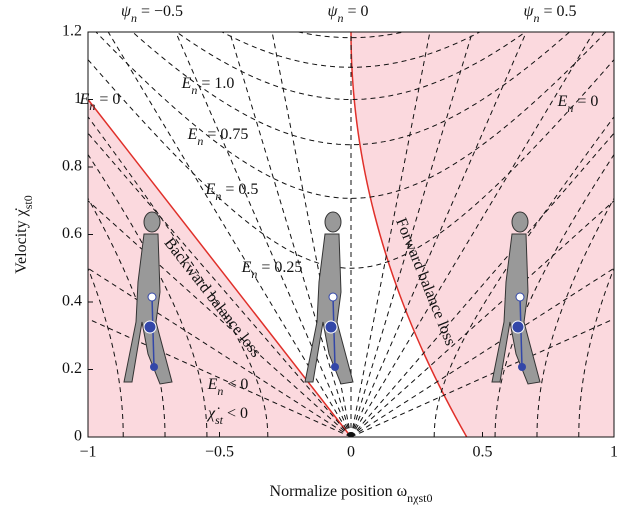 The width and height of the screenshot is (628, 510). Describe the element at coordinates (72, 368) in the screenshot. I see `y-tick-label: 0.2` at that location.